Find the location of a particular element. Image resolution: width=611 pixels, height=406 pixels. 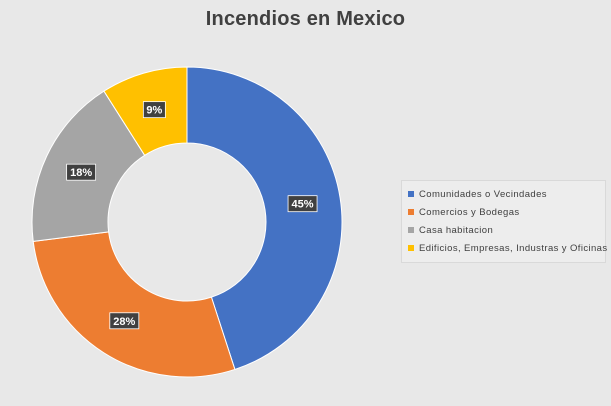

data-label-2: 28% is located at coordinates (124, 321).